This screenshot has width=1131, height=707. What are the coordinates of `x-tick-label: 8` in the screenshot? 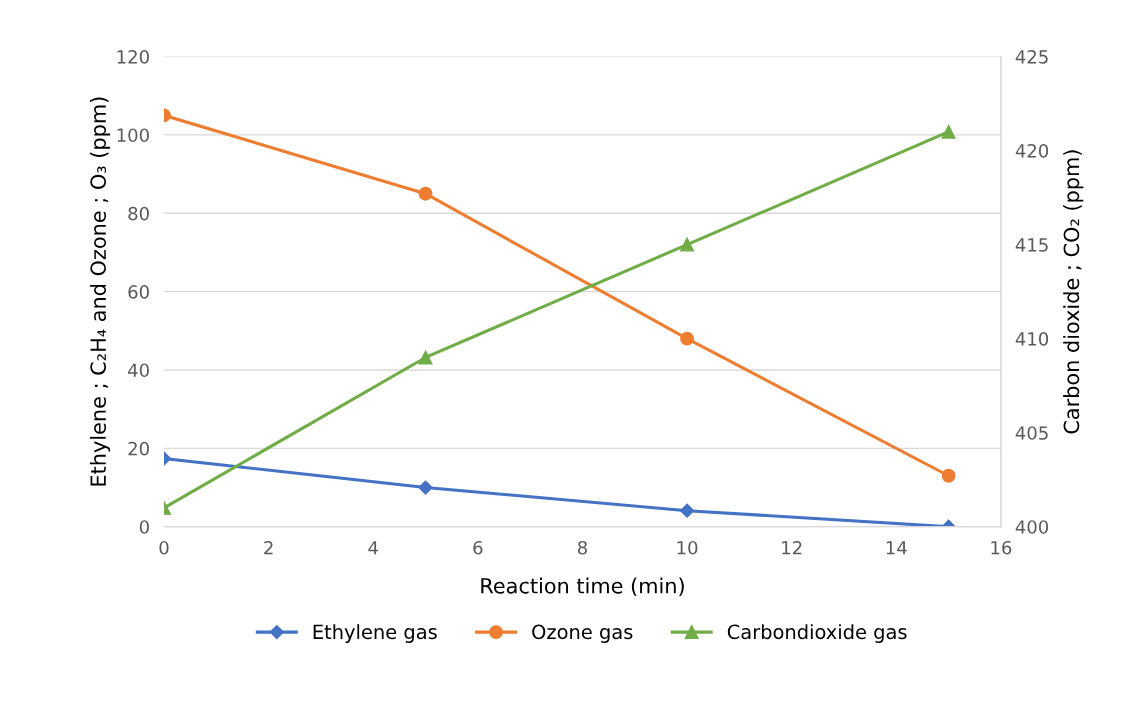 It's located at (582, 547).